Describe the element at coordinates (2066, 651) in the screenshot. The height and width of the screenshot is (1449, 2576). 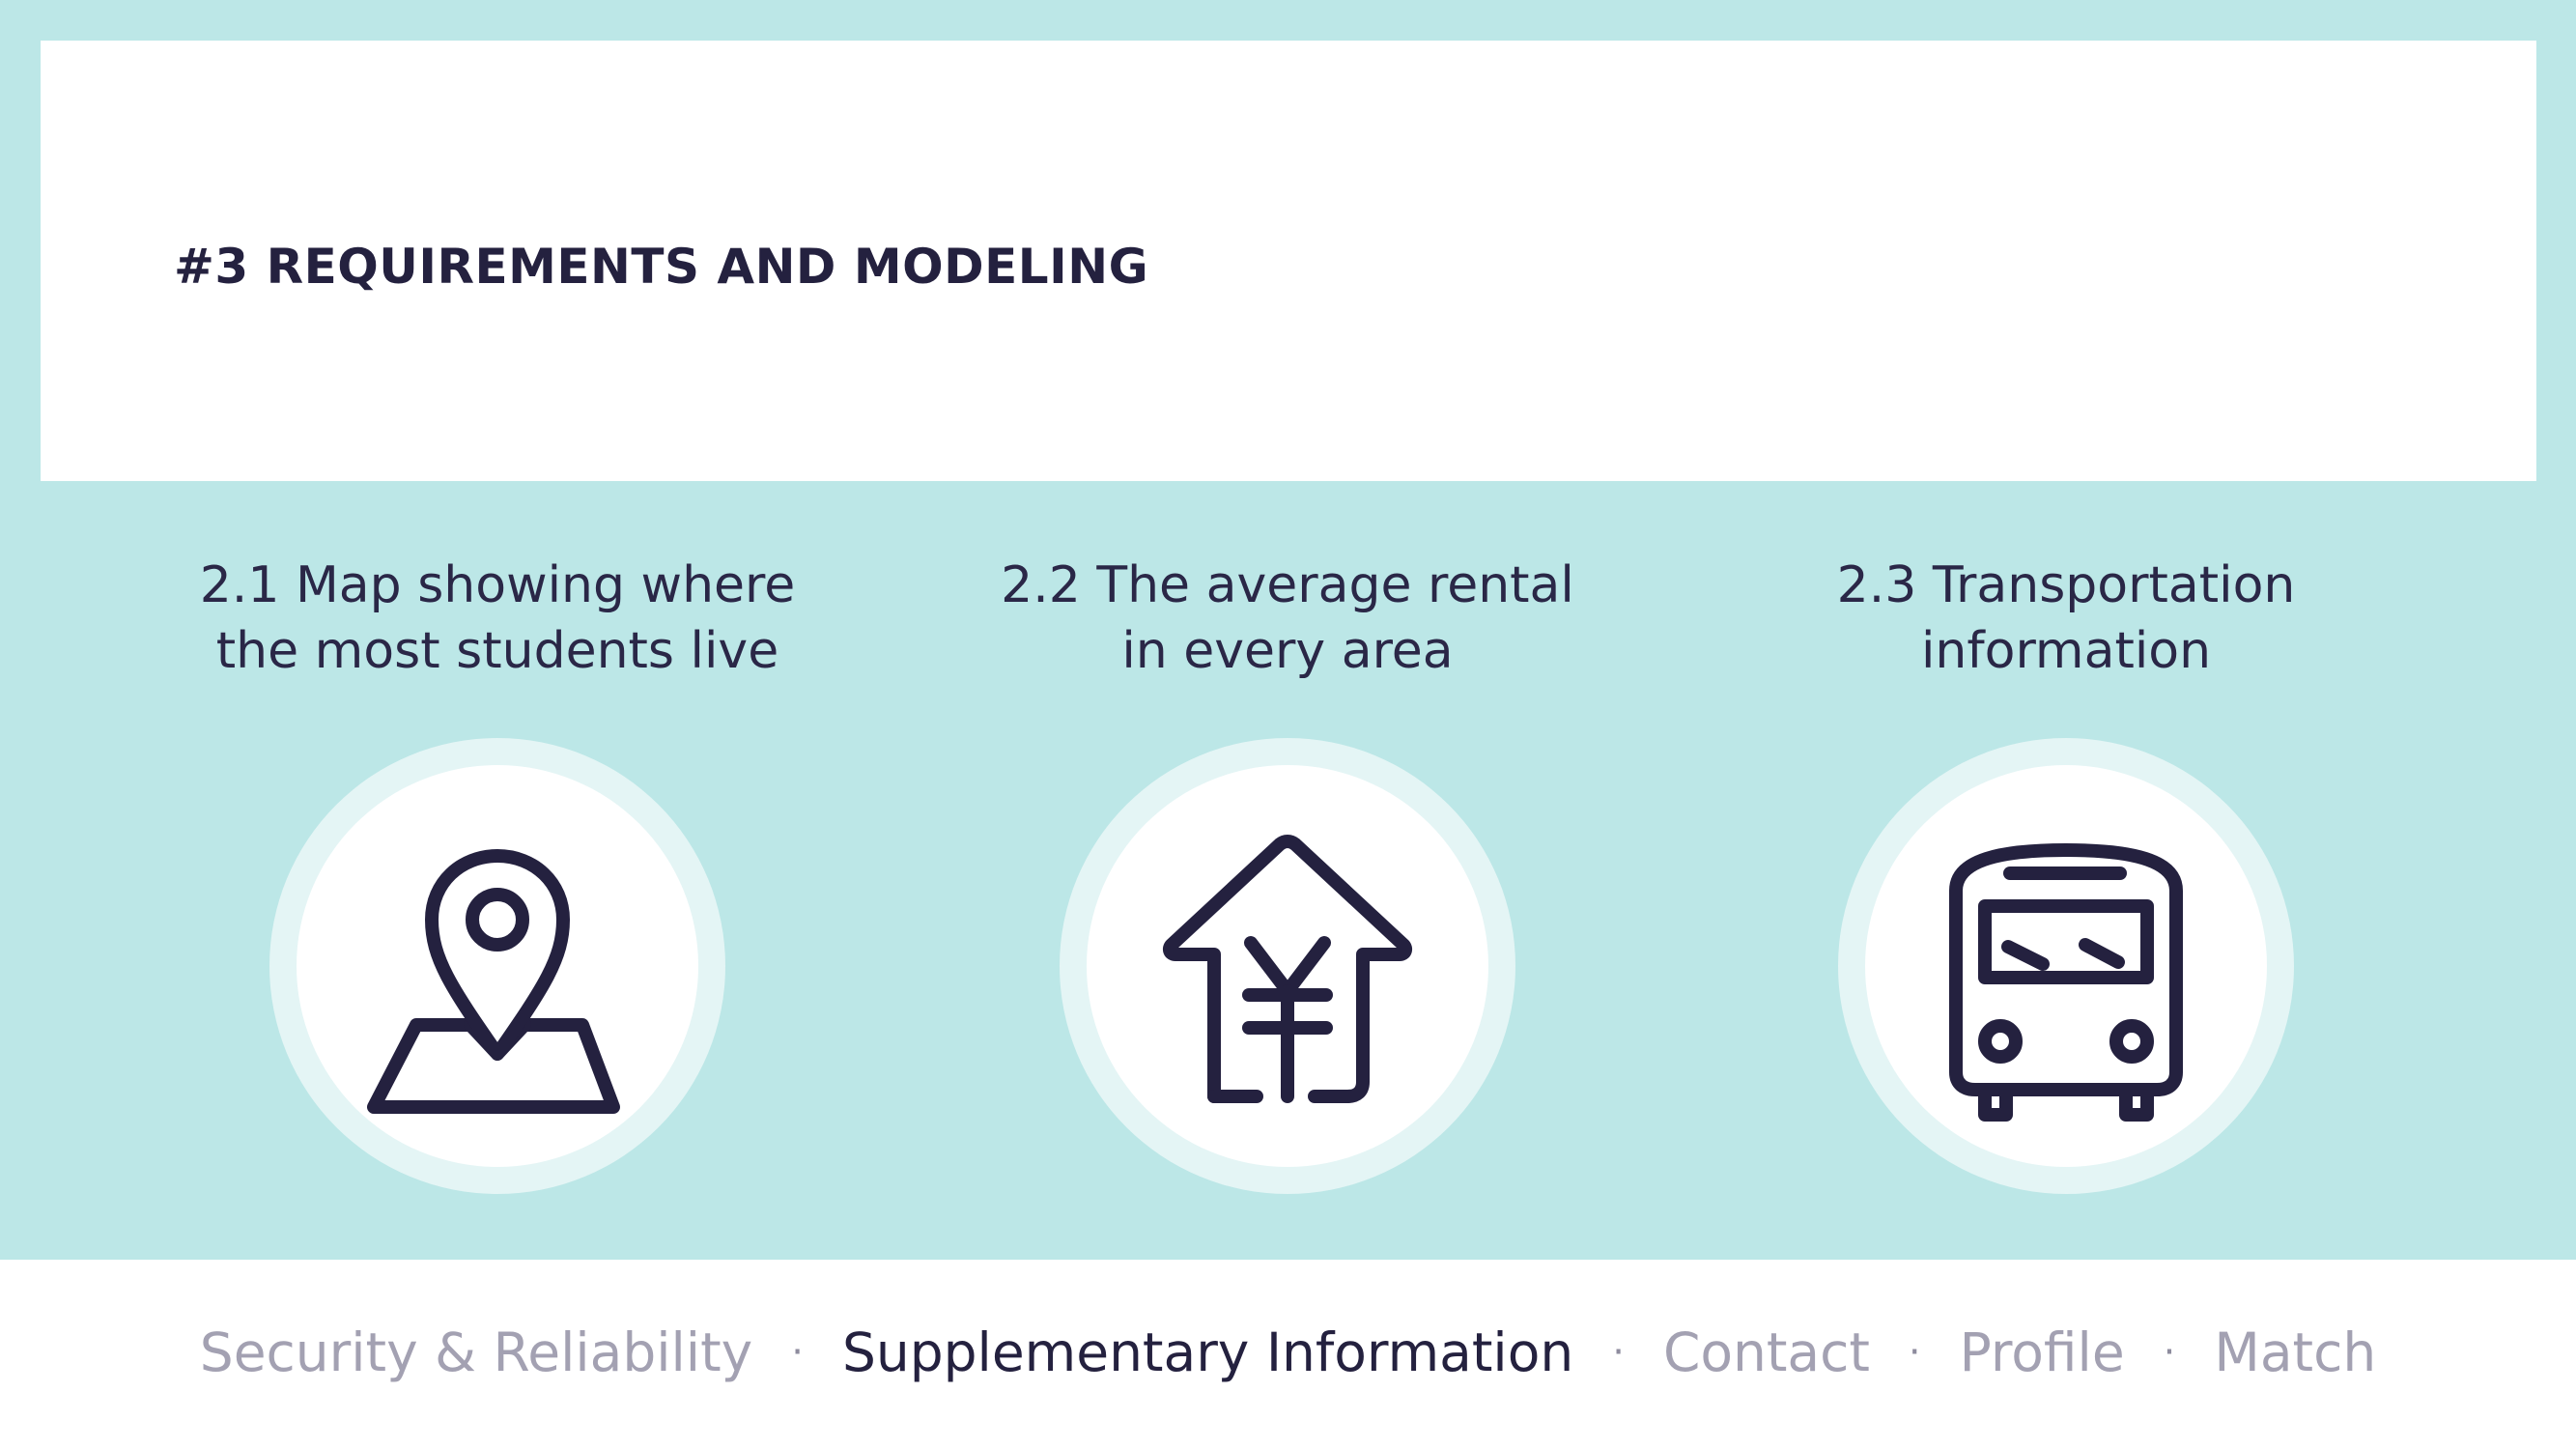
I see `feature-heading-line: information` at that location.